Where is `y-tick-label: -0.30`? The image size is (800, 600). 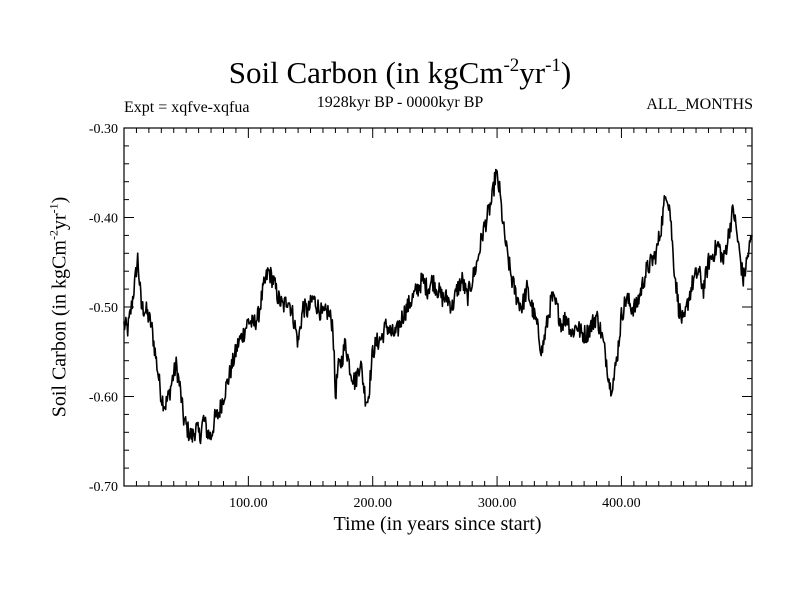
y-tick-label: -0.30 is located at coordinates (103, 129).